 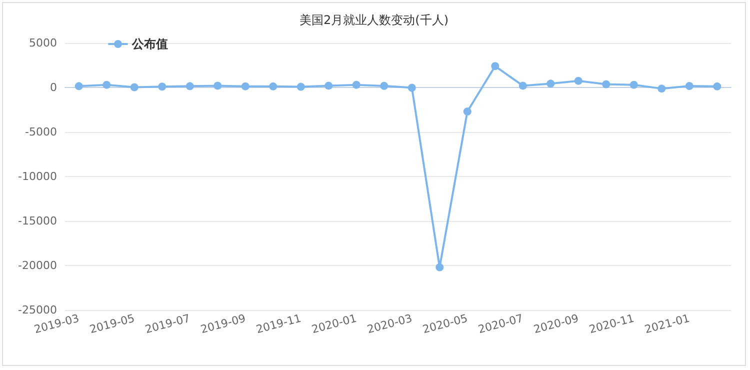 What do you see at coordinates (37, 265) in the screenshot?
I see `y-tick-label: -20000` at bounding box center [37, 265].